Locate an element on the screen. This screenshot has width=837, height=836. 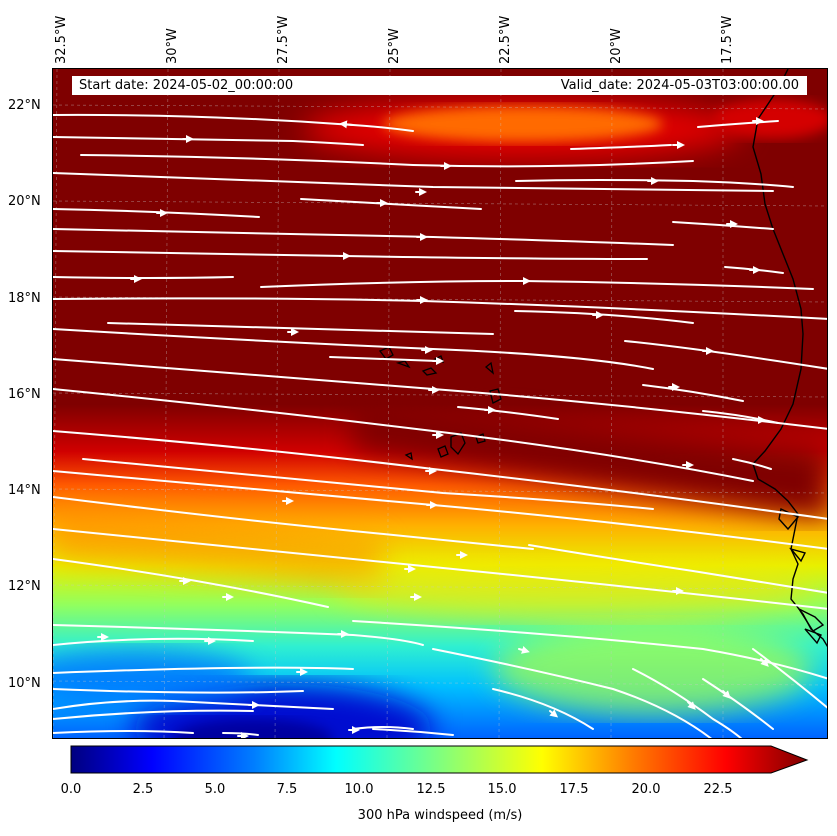
colorbar-tick-20: 20.0 is located at coordinates (646, 789).